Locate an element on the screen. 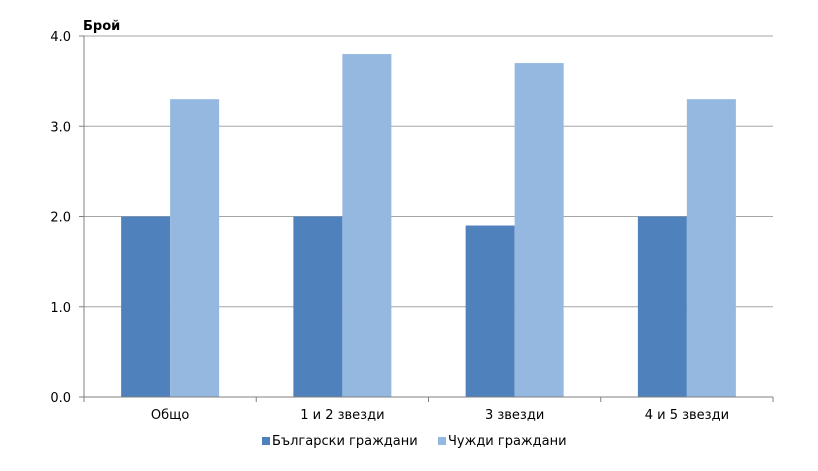 The image size is (818, 471). y-tick-label: 0.0 is located at coordinates (60, 398).